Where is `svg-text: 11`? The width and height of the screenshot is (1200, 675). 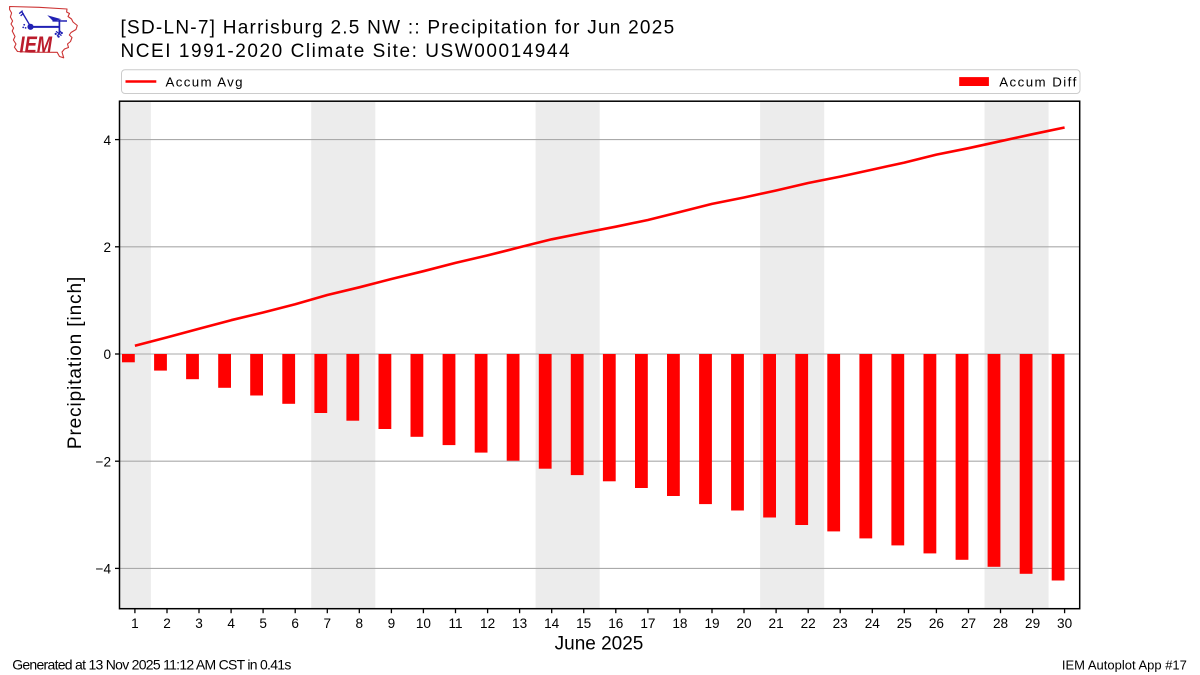
svg-text: 11 is located at coordinates (455, 623).